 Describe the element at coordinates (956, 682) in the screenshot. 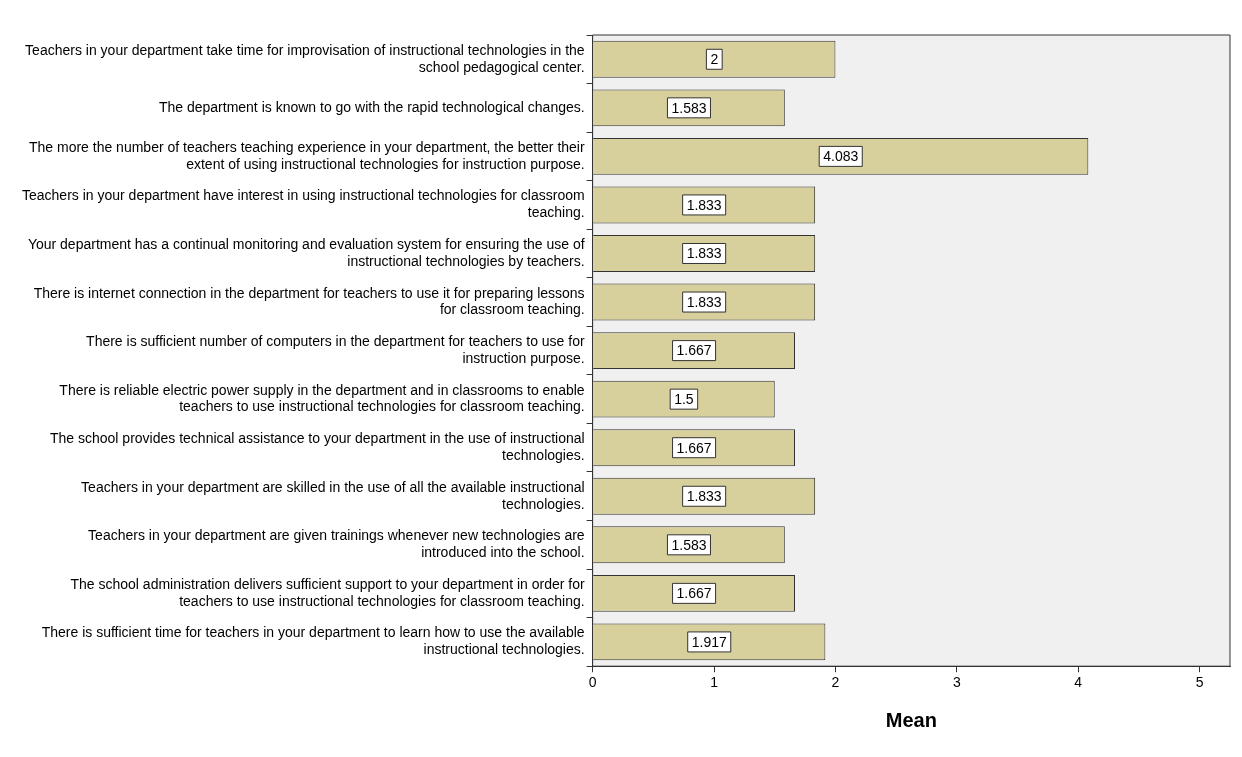

I see `x-tick-label: 3` at that location.